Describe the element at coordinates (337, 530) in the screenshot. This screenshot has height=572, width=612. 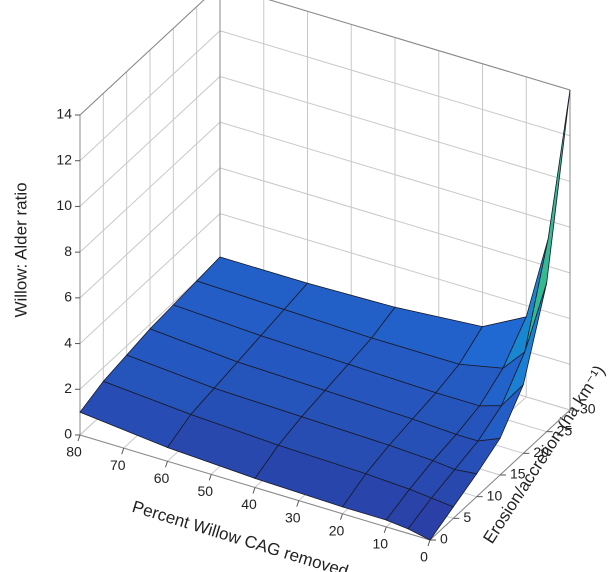
I see `x-tick-label: 20` at that location.